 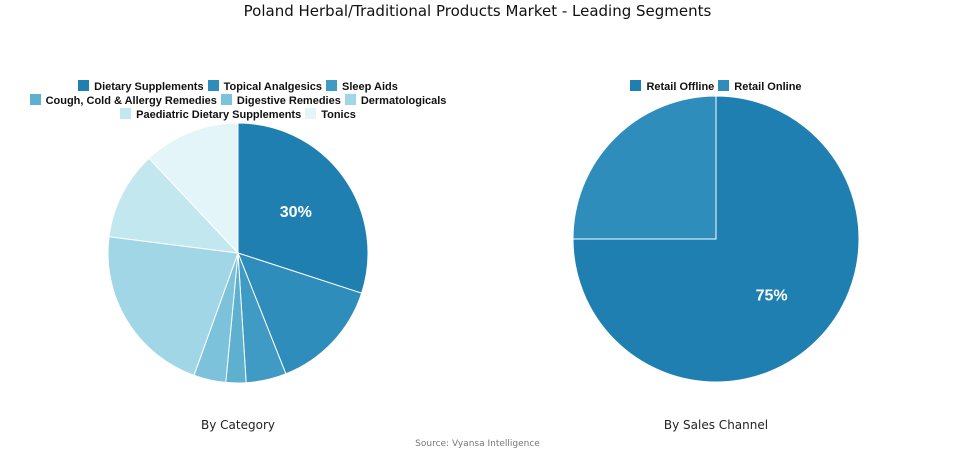 I want to click on legend-item-retail-online: Retail Online, so click(x=760, y=87).